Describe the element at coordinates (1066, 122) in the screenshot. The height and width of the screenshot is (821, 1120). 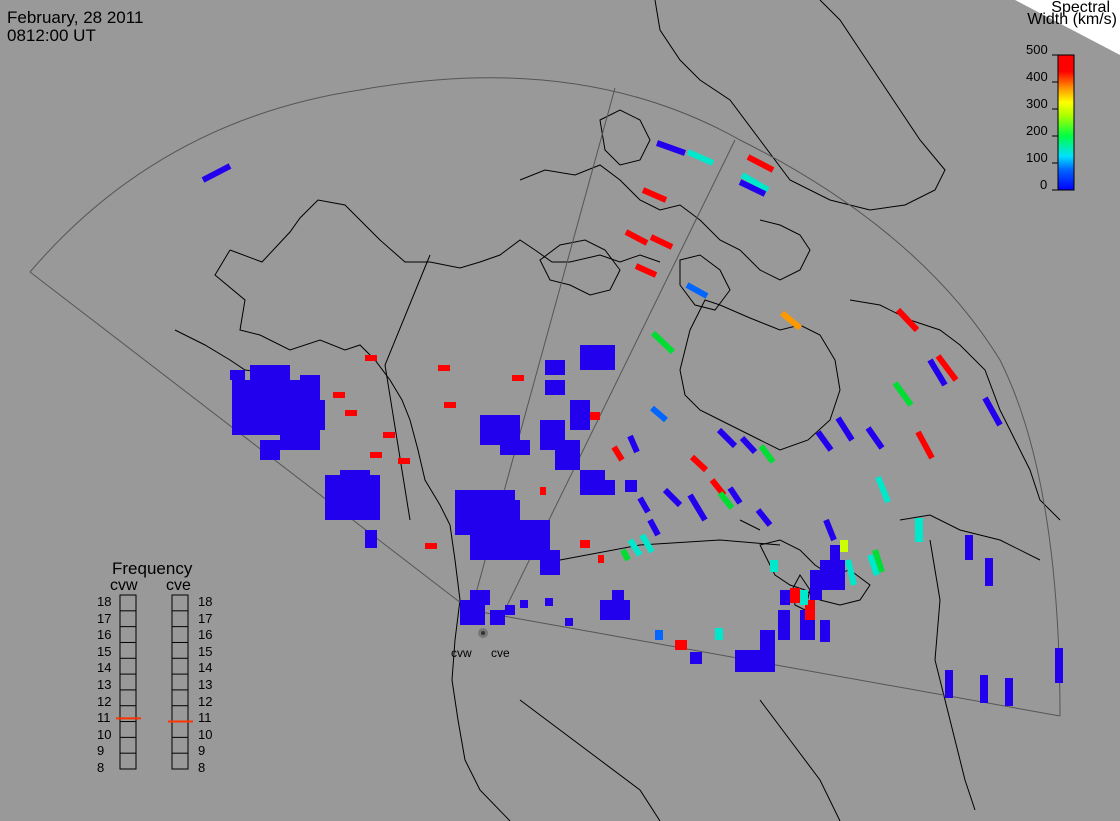
I see `colorbar` at that location.